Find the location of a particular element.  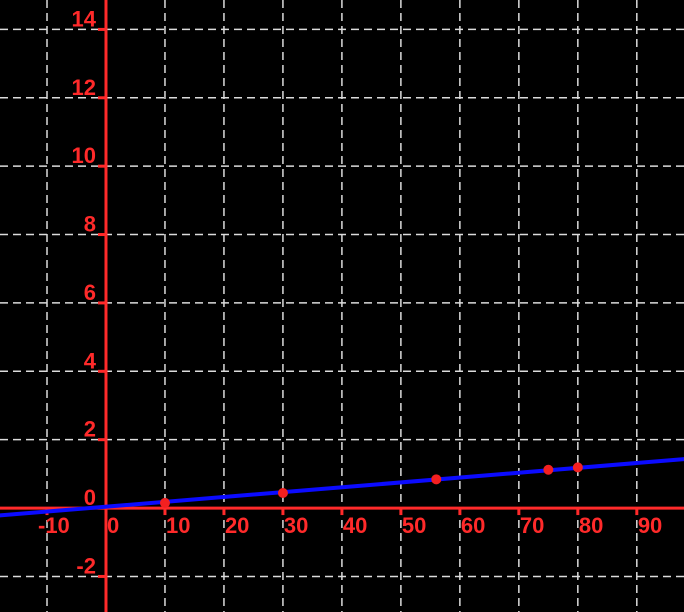

x-tick-label: 20 is located at coordinates (237, 525).